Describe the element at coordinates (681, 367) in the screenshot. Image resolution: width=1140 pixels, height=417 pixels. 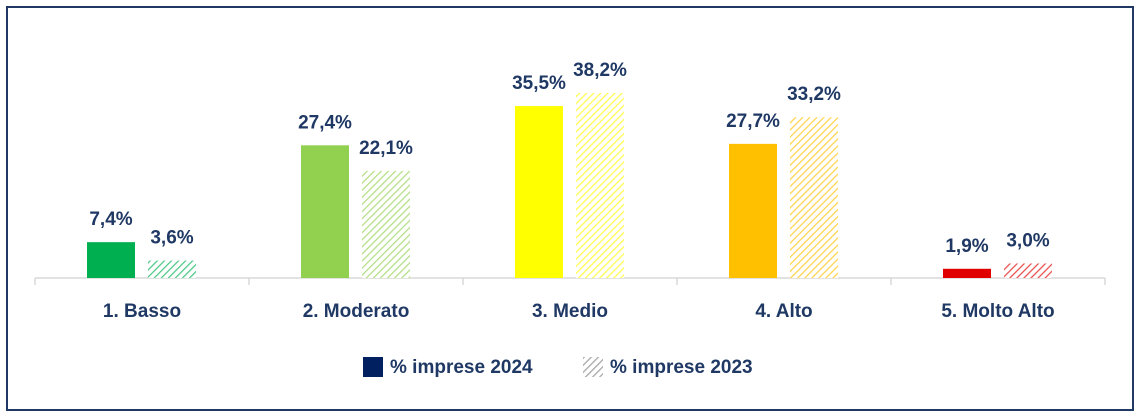
I see `legend-label: % imprese 2023` at that location.